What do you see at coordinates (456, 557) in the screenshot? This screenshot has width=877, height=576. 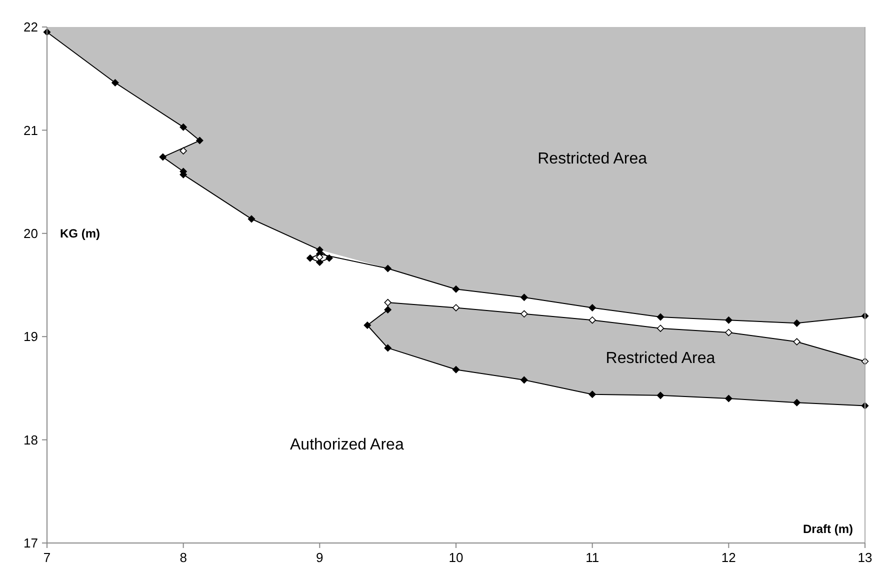 I see `x-tick-label: 10` at bounding box center [456, 557].